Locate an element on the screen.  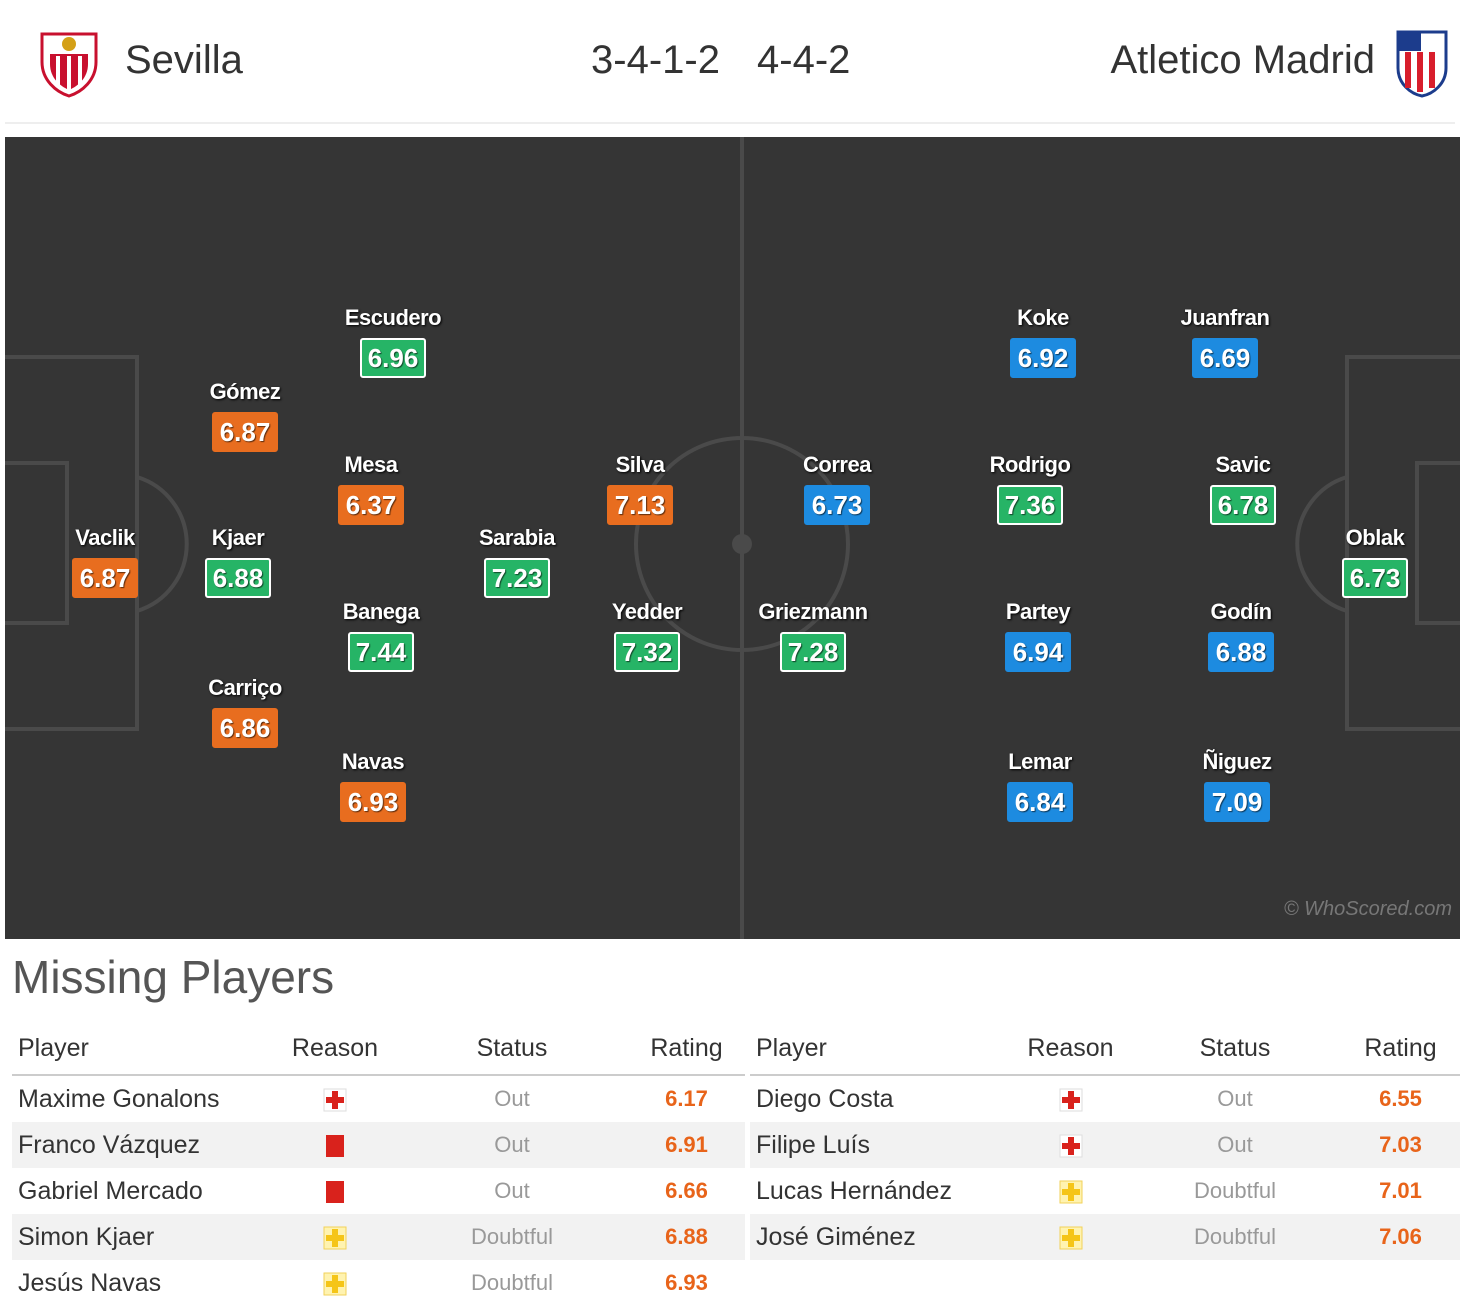
away-team-name: Atletico Madrid is located at coordinates (1242, 60).